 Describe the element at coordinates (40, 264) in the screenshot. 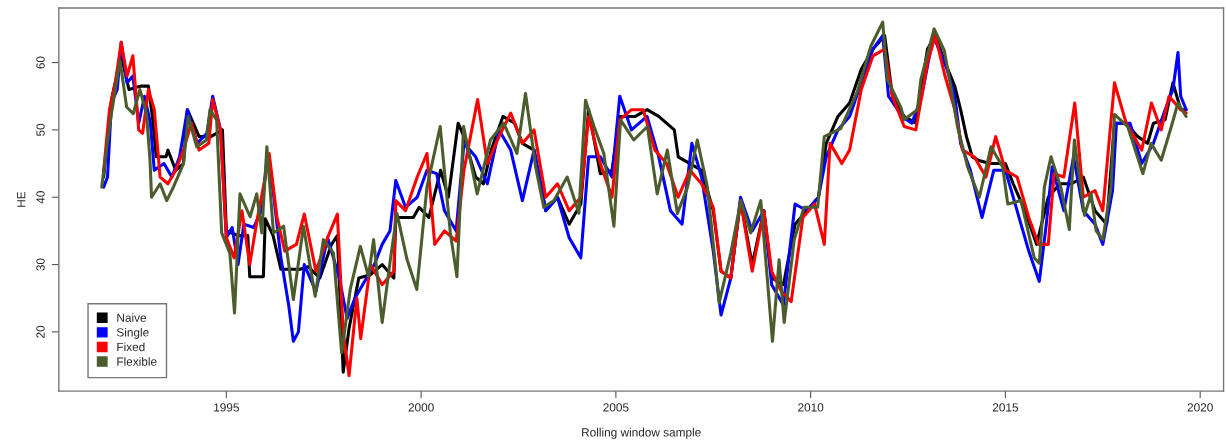

I see `y-tick-label: 30` at that location.